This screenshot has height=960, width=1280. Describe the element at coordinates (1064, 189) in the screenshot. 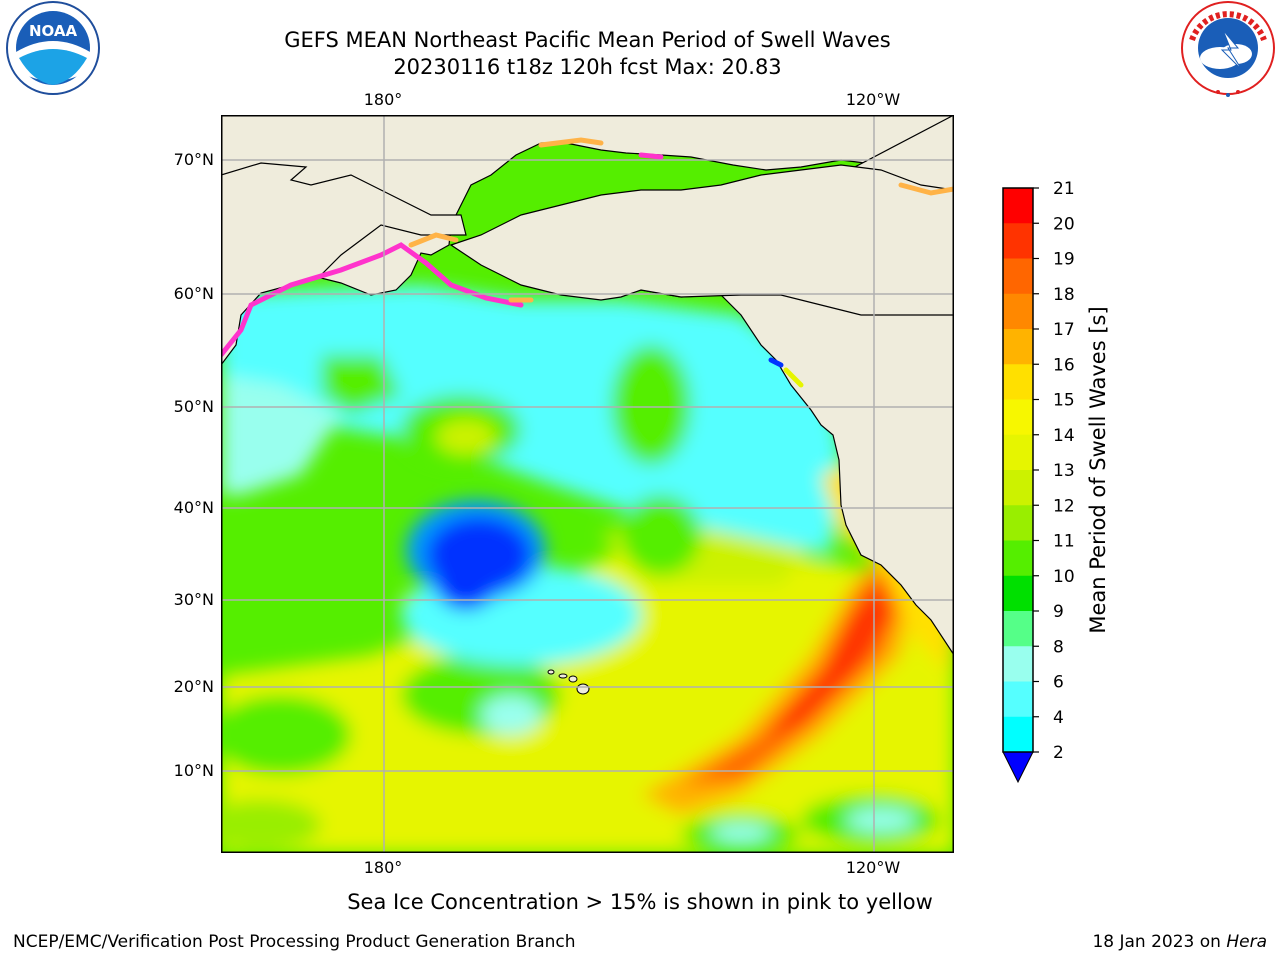

I see `colorbar-tick-label: 21` at that location.